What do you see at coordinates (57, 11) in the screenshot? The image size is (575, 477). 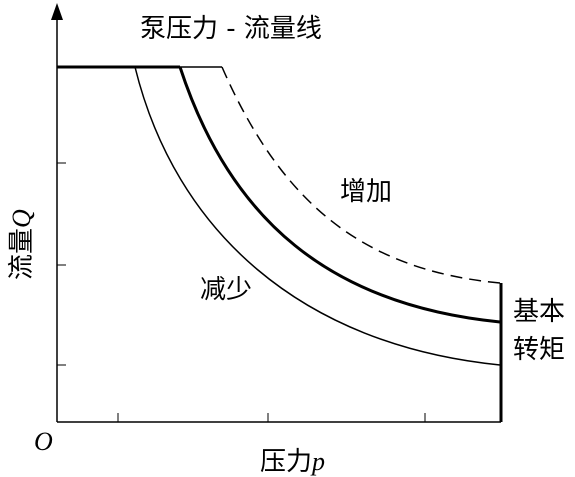 I see `y-arrow` at bounding box center [57, 11].